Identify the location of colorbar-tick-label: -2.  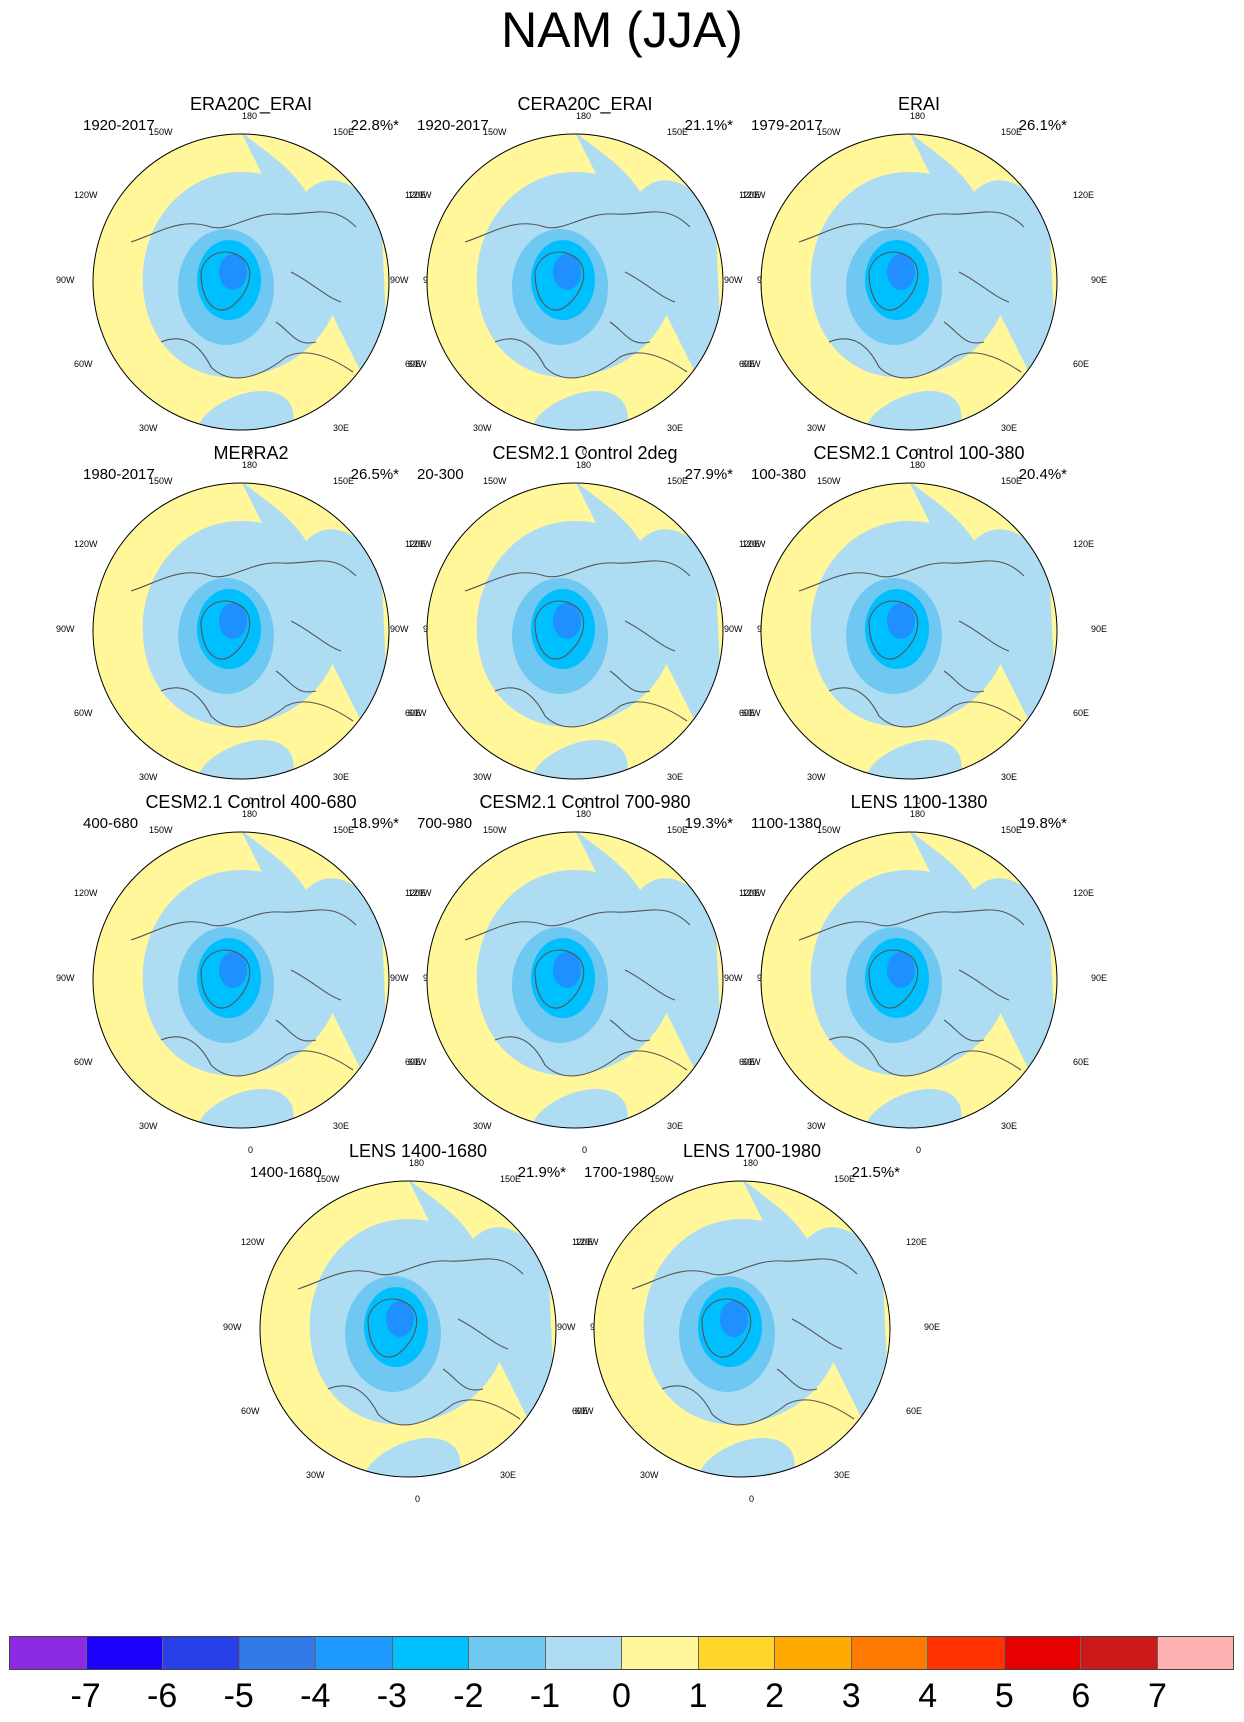
(468, 1696).